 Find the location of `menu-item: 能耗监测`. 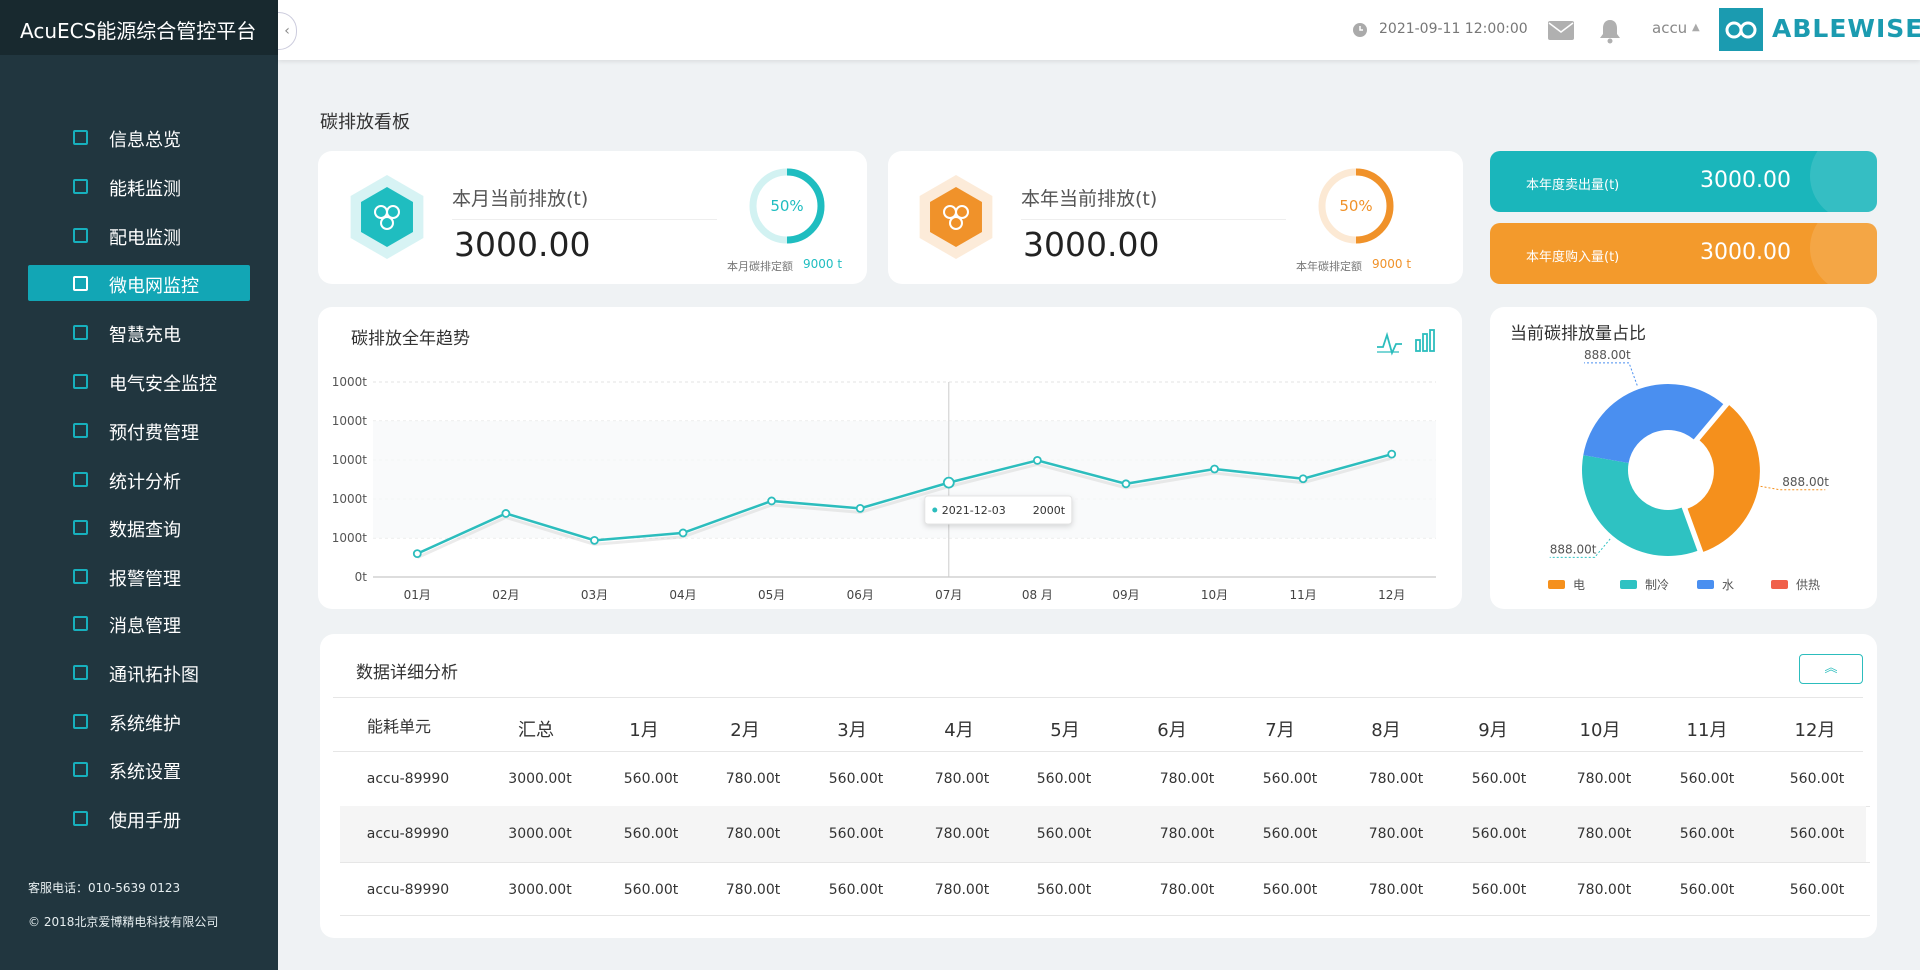

menu-item: 能耗监测 is located at coordinates (145, 189).